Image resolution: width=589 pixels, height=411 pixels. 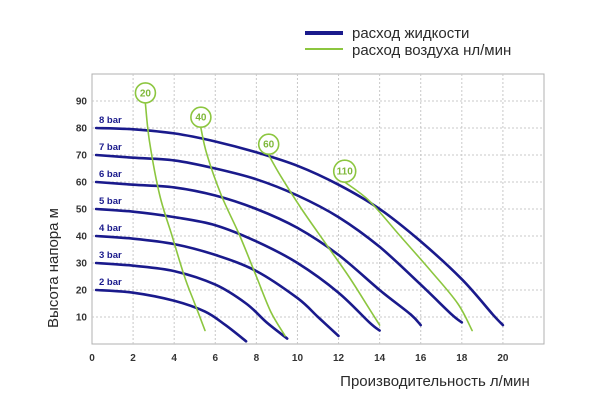 What do you see at coordinates (82, 264) in the screenshot?
I see `y-tick-label: 30` at bounding box center [82, 264].